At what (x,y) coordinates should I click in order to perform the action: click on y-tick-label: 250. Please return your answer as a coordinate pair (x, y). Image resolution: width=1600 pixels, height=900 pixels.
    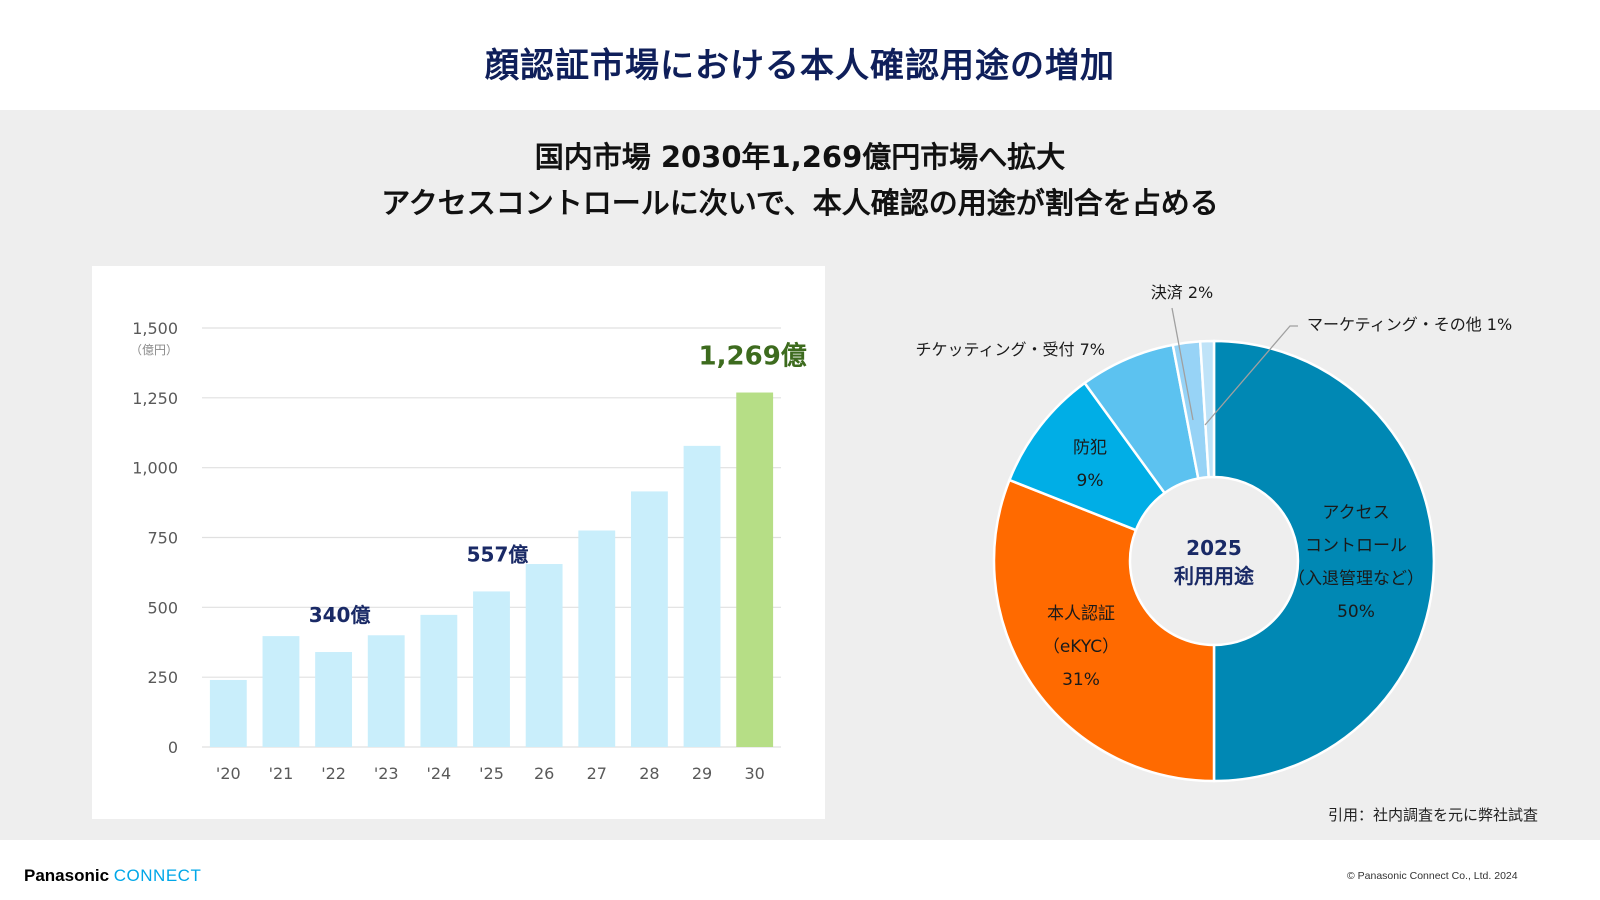
    Looking at the image, I should click on (162, 677).